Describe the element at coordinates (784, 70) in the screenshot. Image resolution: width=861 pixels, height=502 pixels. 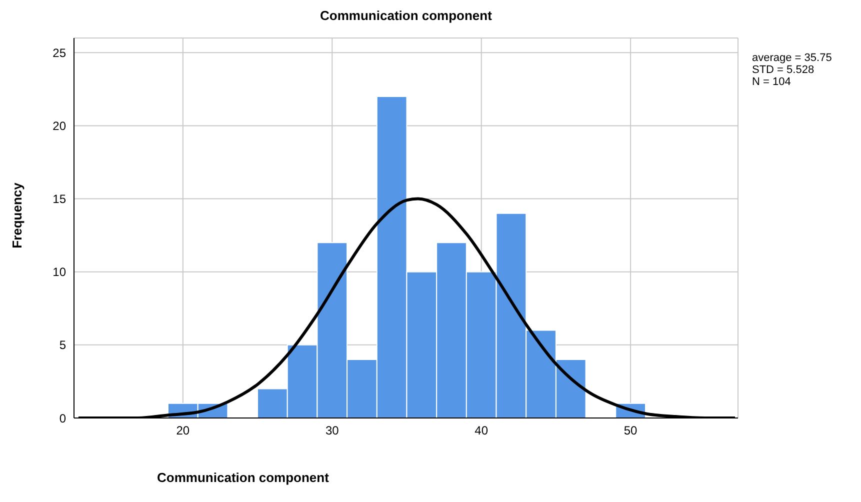
I see `text: STD = 5.528` at that location.